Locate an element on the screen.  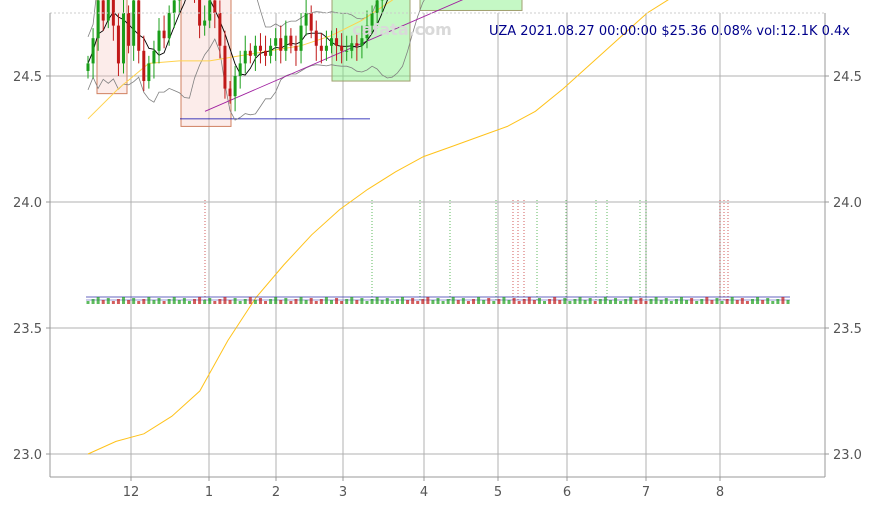
price-levels is located at coordinates (275, 119).